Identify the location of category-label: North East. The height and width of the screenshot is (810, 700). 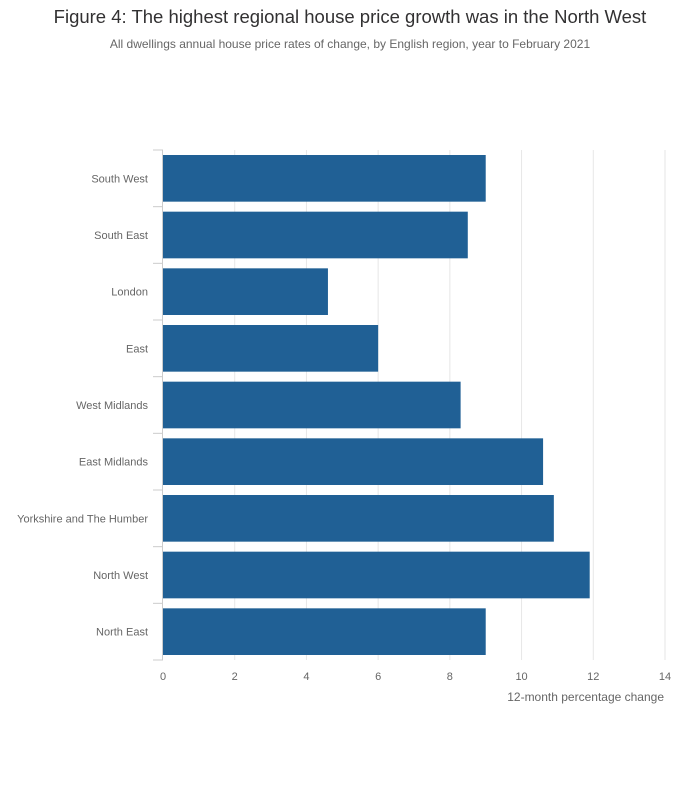
(122, 633).